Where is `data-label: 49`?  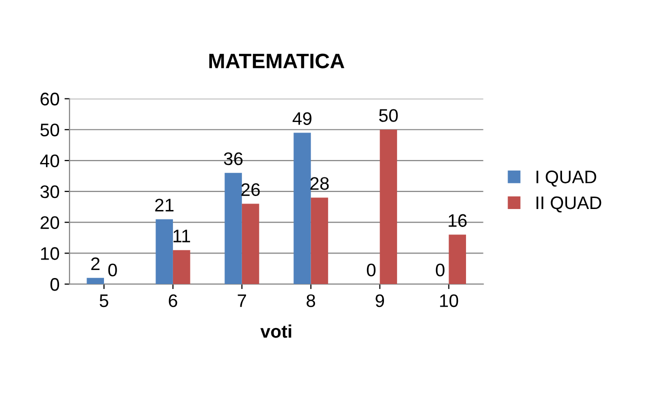
data-label: 49 is located at coordinates (302, 118).